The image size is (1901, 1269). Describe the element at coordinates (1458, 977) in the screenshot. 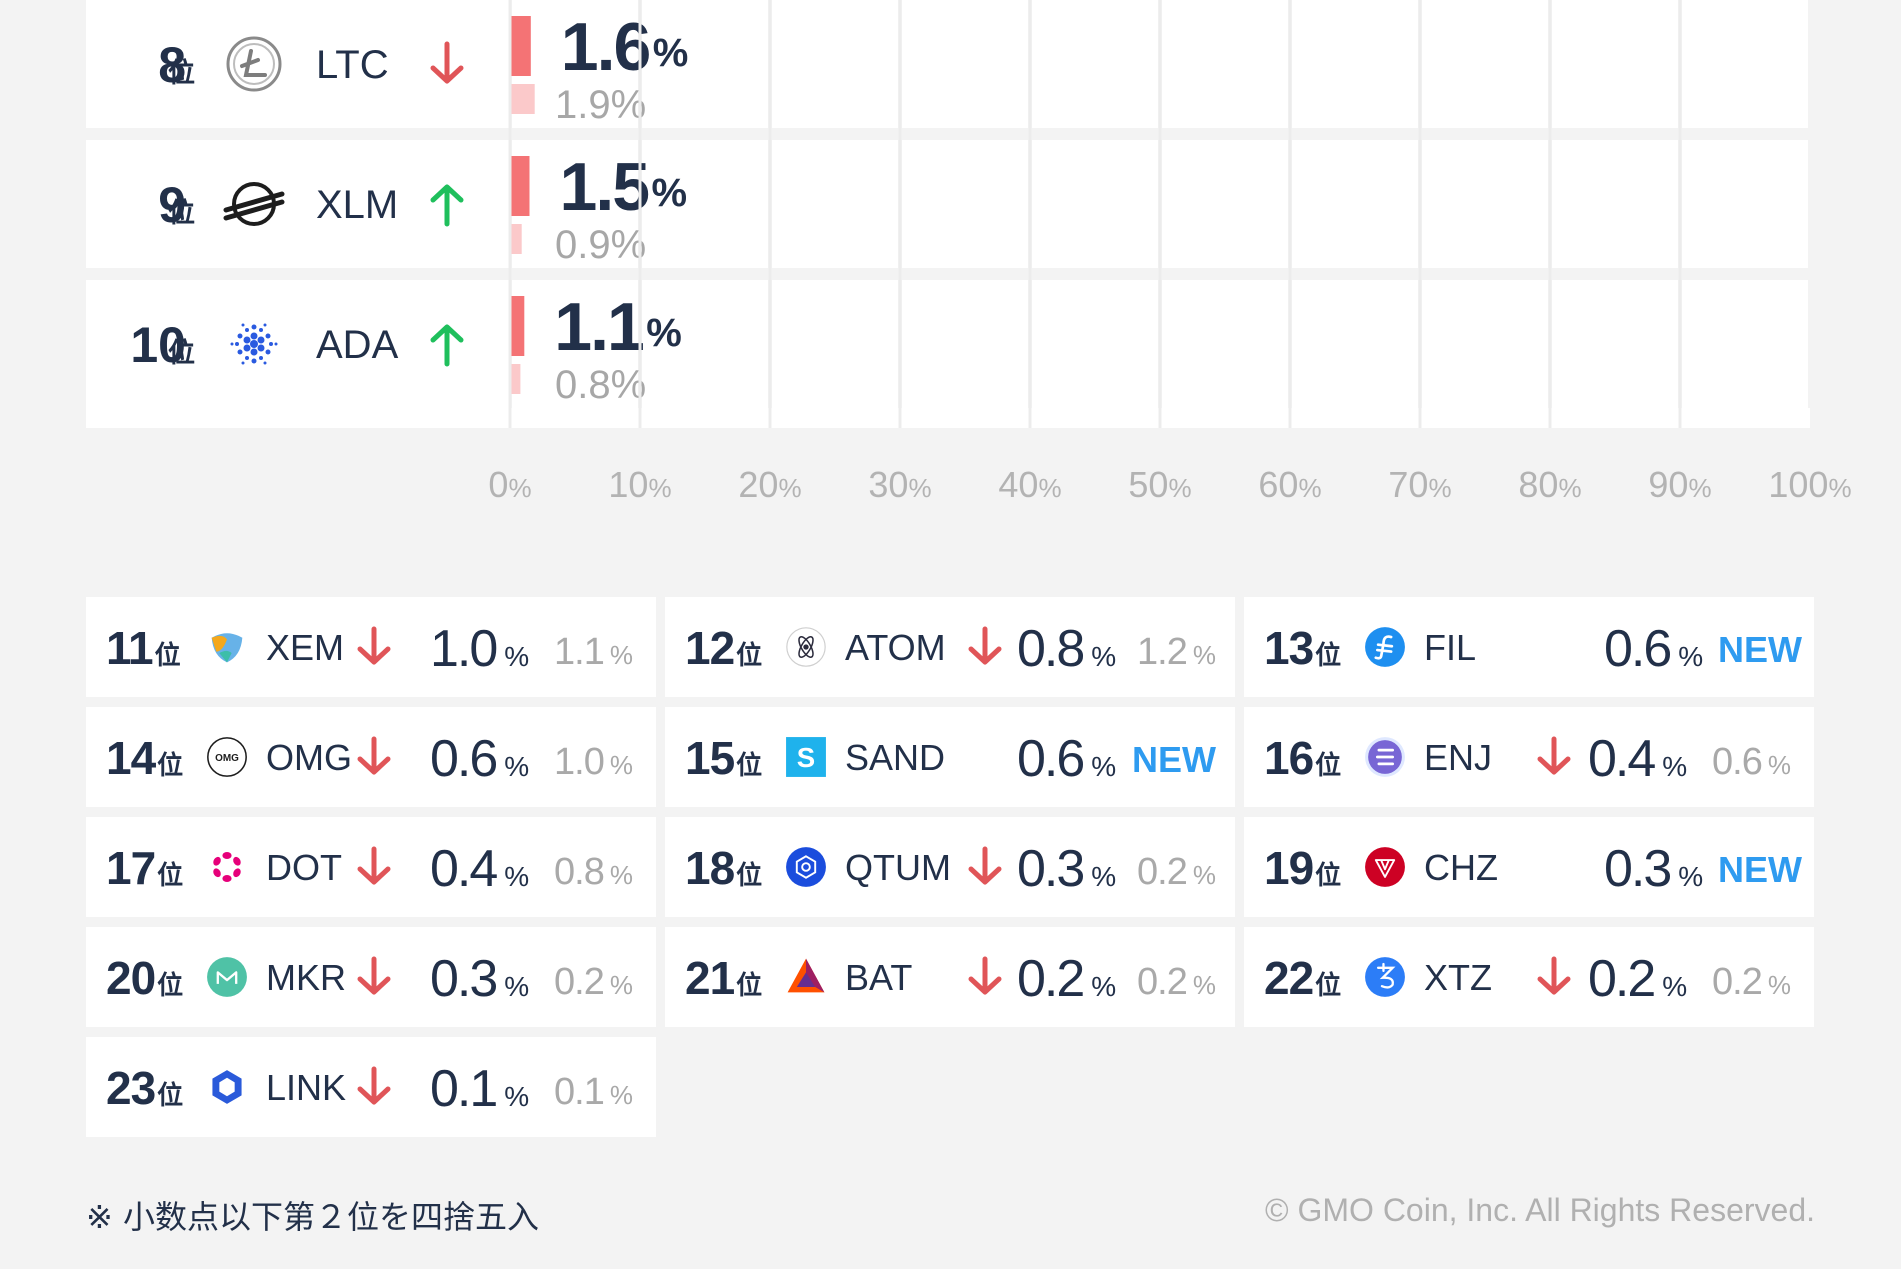

I see `coin-symbol: XTZ` at that location.